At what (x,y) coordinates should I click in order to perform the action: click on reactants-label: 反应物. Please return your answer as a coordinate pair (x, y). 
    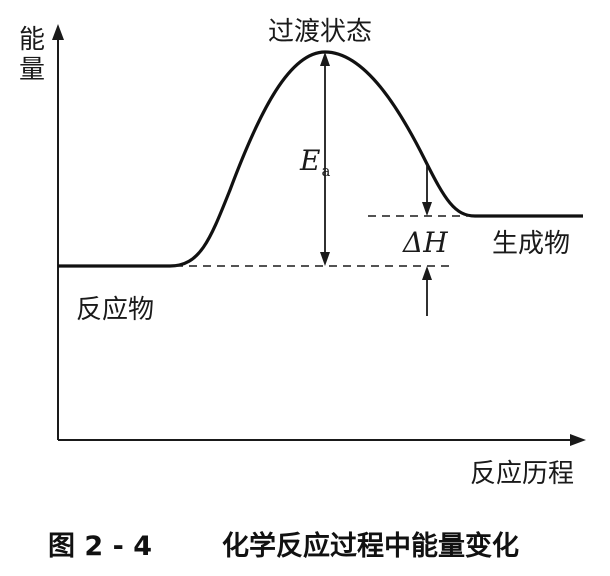
    Looking at the image, I should click on (115, 310).